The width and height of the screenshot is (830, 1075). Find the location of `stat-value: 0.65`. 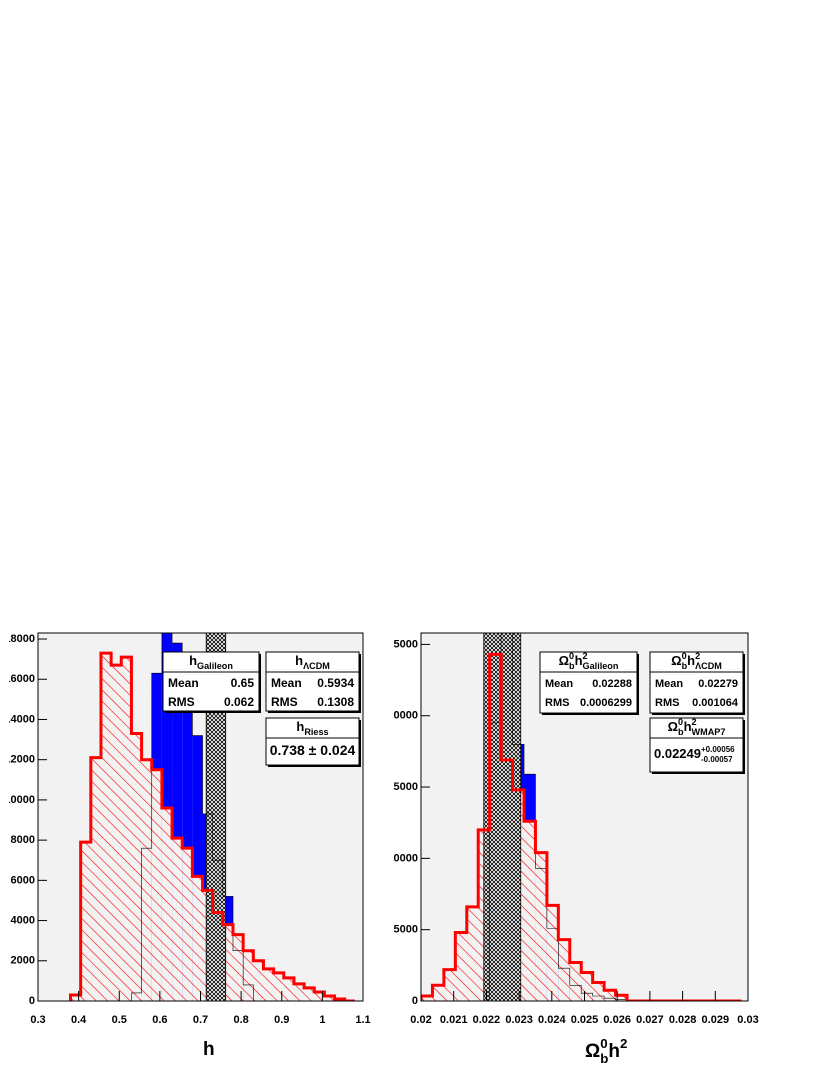

stat-value: 0.65 is located at coordinates (243, 683).